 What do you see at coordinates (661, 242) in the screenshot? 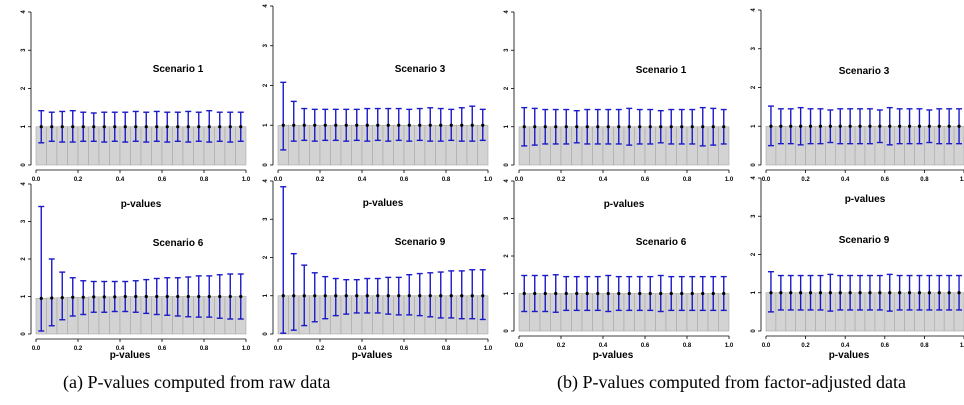
I see `panel-title: Scenario 6` at bounding box center [661, 242].